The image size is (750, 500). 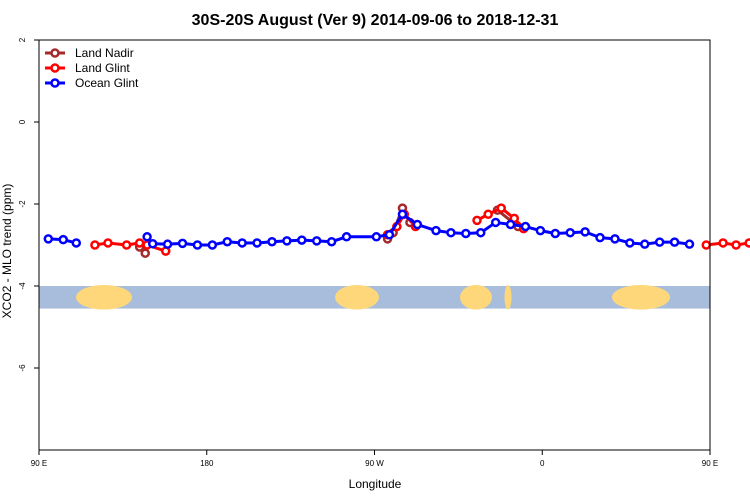 I want to click on series-ocean-glint, so click(x=369, y=229).